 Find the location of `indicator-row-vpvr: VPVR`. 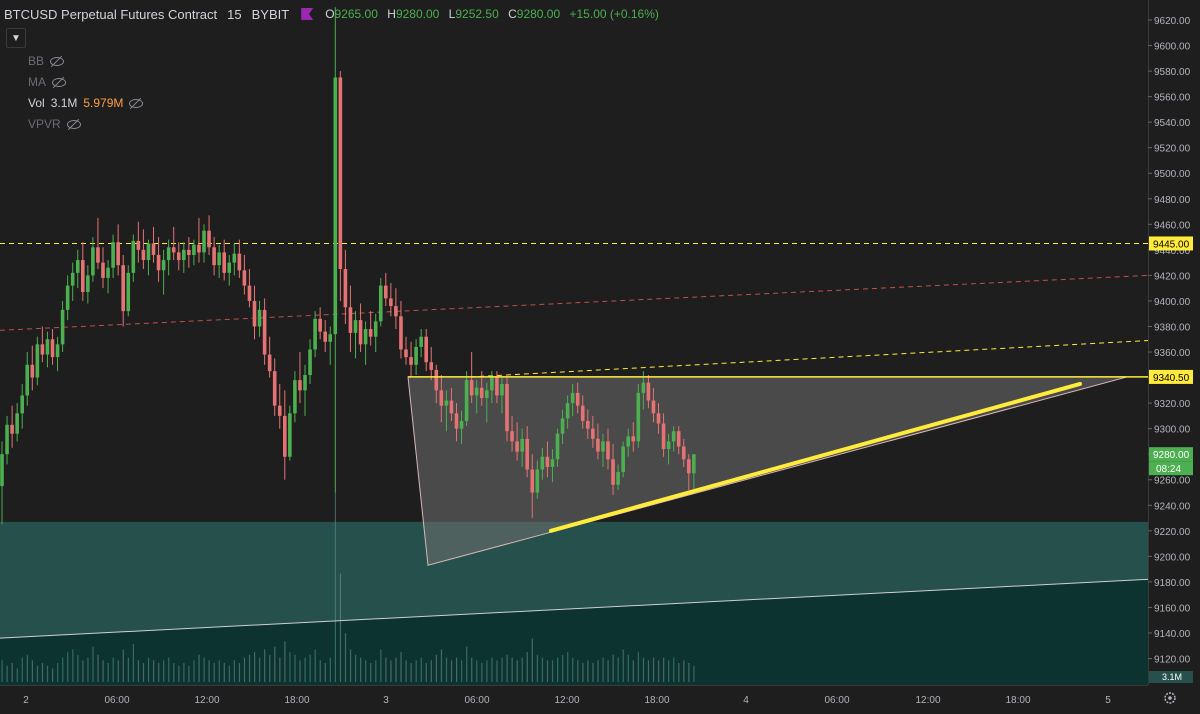

indicator-row-vpvr: VPVR is located at coordinates (85, 123).